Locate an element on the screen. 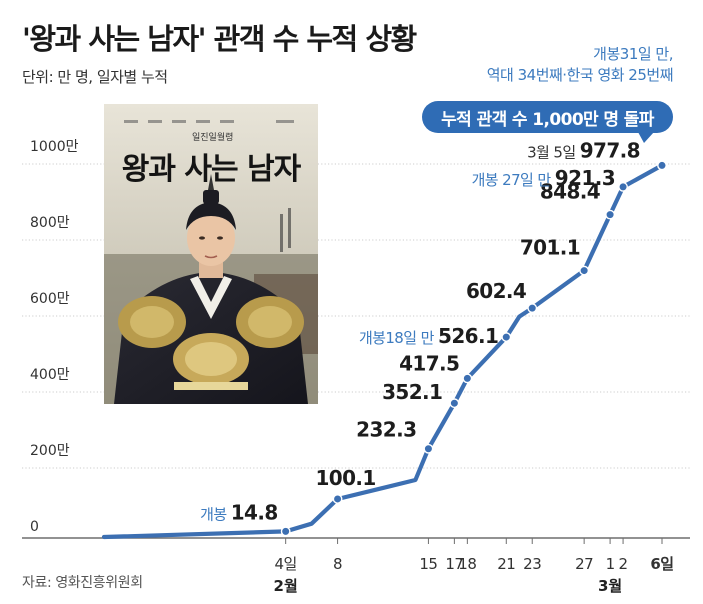 The image size is (703, 604). poster-small-text: 일진일월령 is located at coordinates (213, 138).